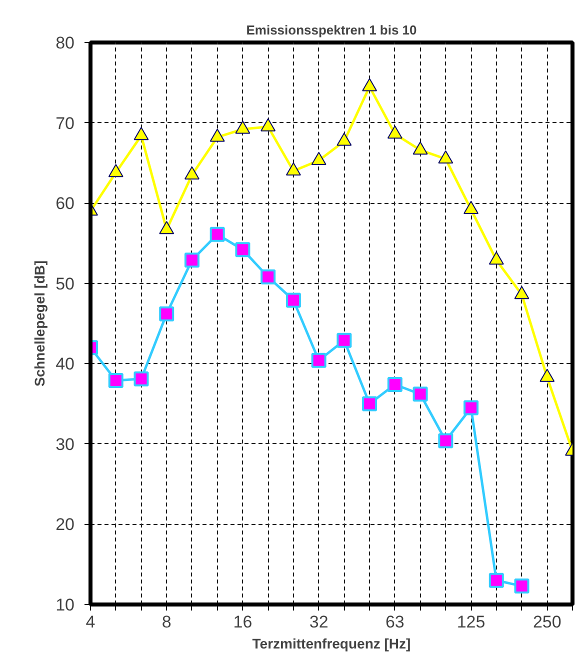  Describe the element at coordinates (65, 524) in the screenshot. I see `y-tick-label: 20` at that location.